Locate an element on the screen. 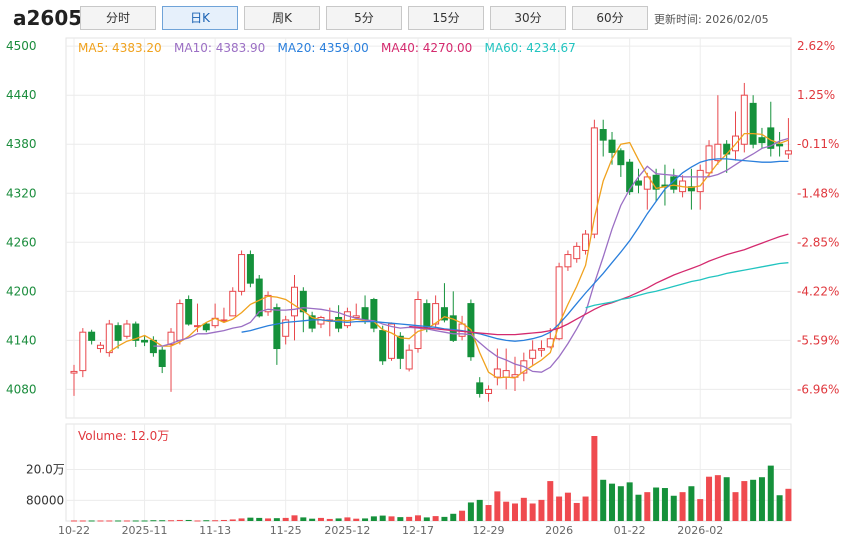  percent-tick-label: -2.85% is located at coordinates (818, 242).